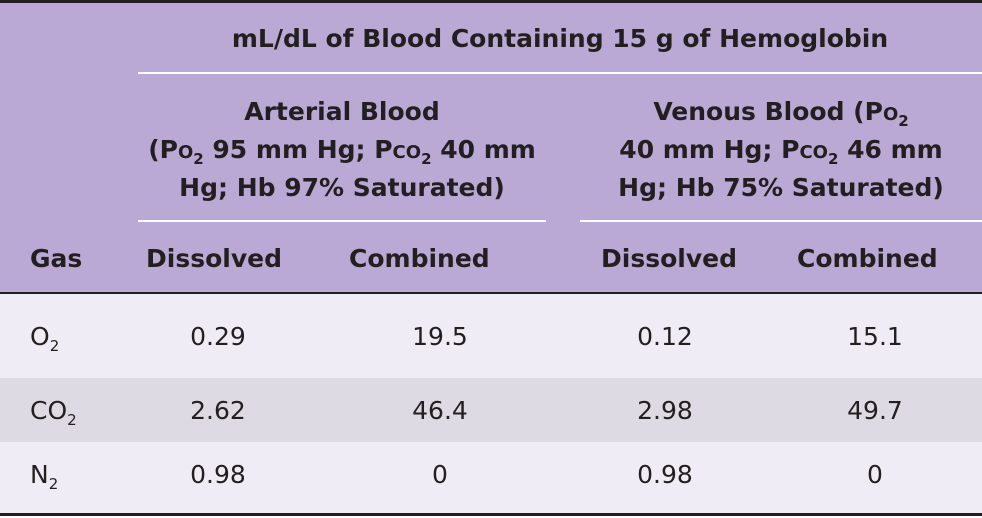 The image size is (982, 518). I want to click on venous-header-line-3: Hg; Hb 75% Saturated), so click(781, 187).